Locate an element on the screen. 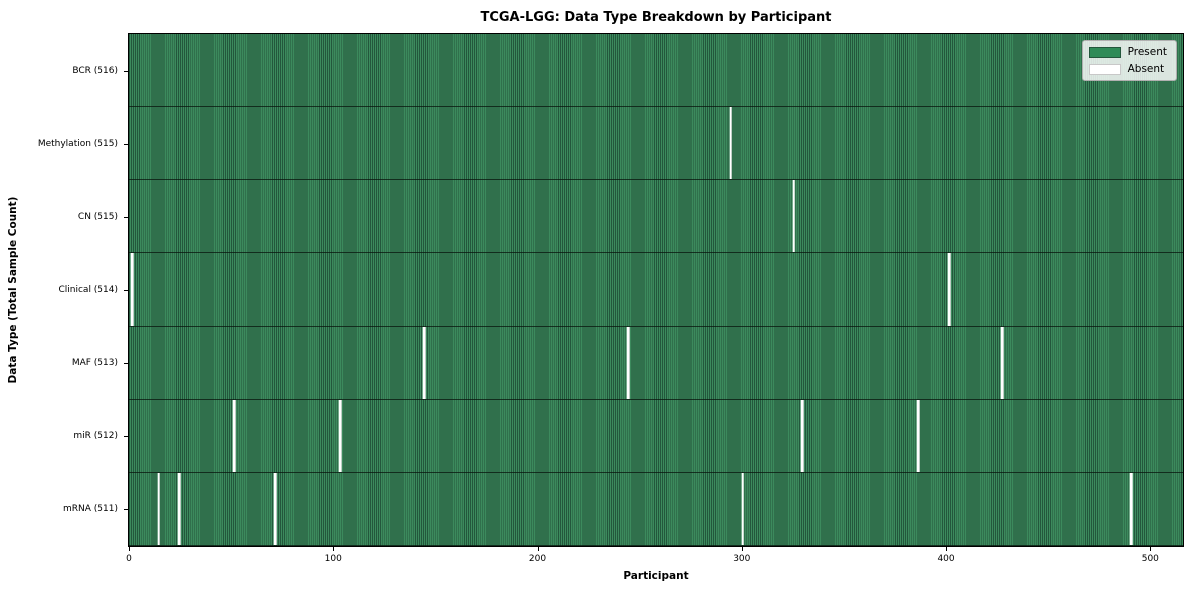 The height and width of the screenshot is (600, 1200). legend-entry-absent: Absent is located at coordinates (1127, 69).